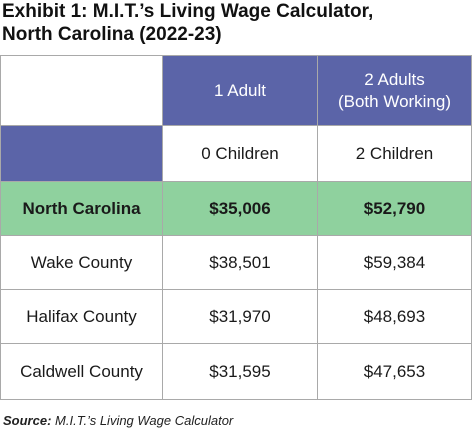 The image size is (474, 433). Describe the element at coordinates (81, 316) in the screenshot. I see `row-label: Halifax County` at that location.